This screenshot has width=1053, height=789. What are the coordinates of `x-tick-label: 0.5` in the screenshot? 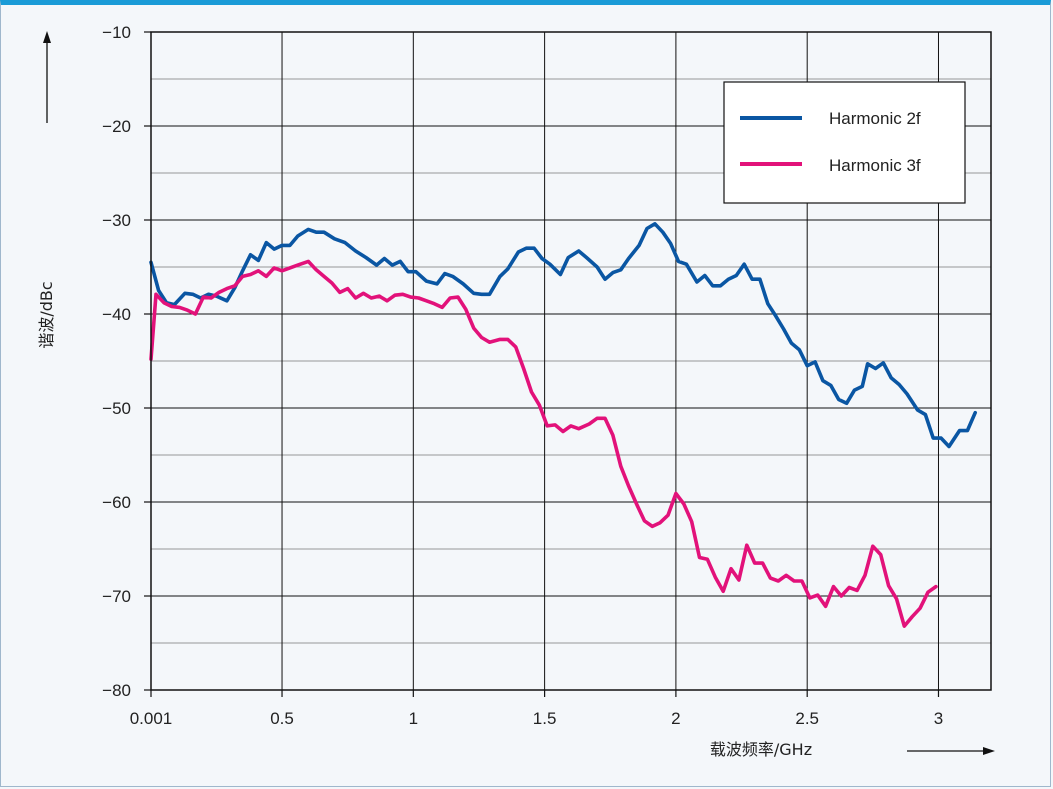 It's located at (282, 718).